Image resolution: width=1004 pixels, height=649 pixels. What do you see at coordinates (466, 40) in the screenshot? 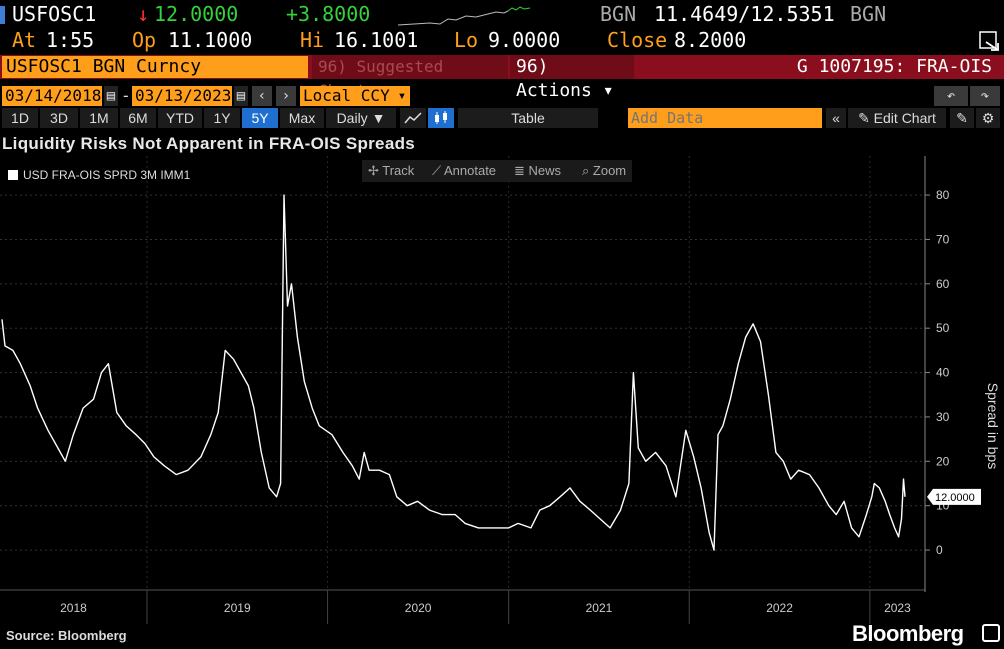
I see `low-label: Lo` at bounding box center [466, 40].